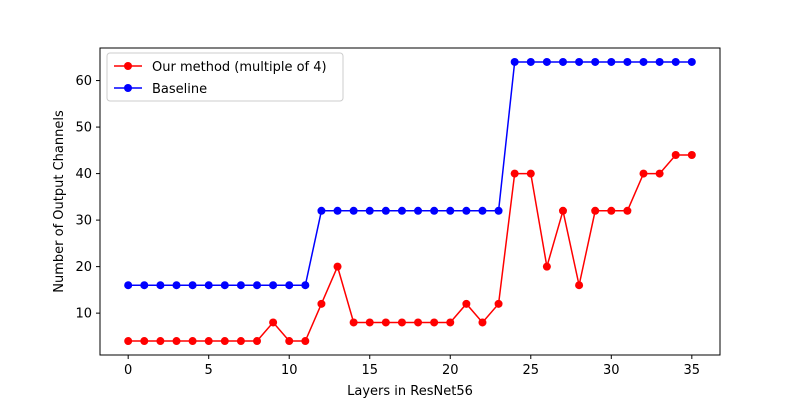 The height and width of the screenshot is (400, 800). What do you see at coordinates (611, 370) in the screenshot?
I see `x-tick-label-30: 30` at bounding box center [611, 370].